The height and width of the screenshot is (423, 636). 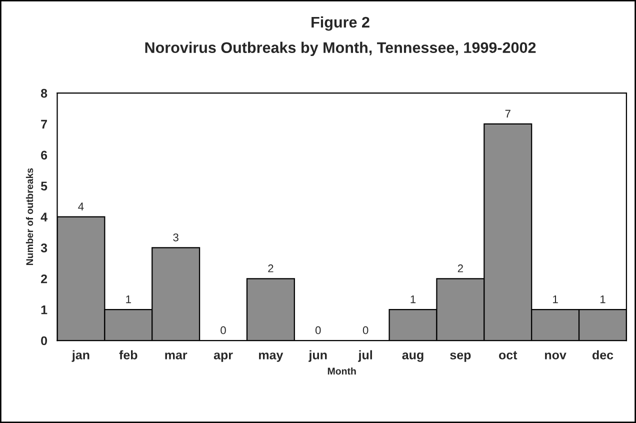 What do you see at coordinates (508, 355) in the screenshot?
I see `x-tick-label: oct` at bounding box center [508, 355].